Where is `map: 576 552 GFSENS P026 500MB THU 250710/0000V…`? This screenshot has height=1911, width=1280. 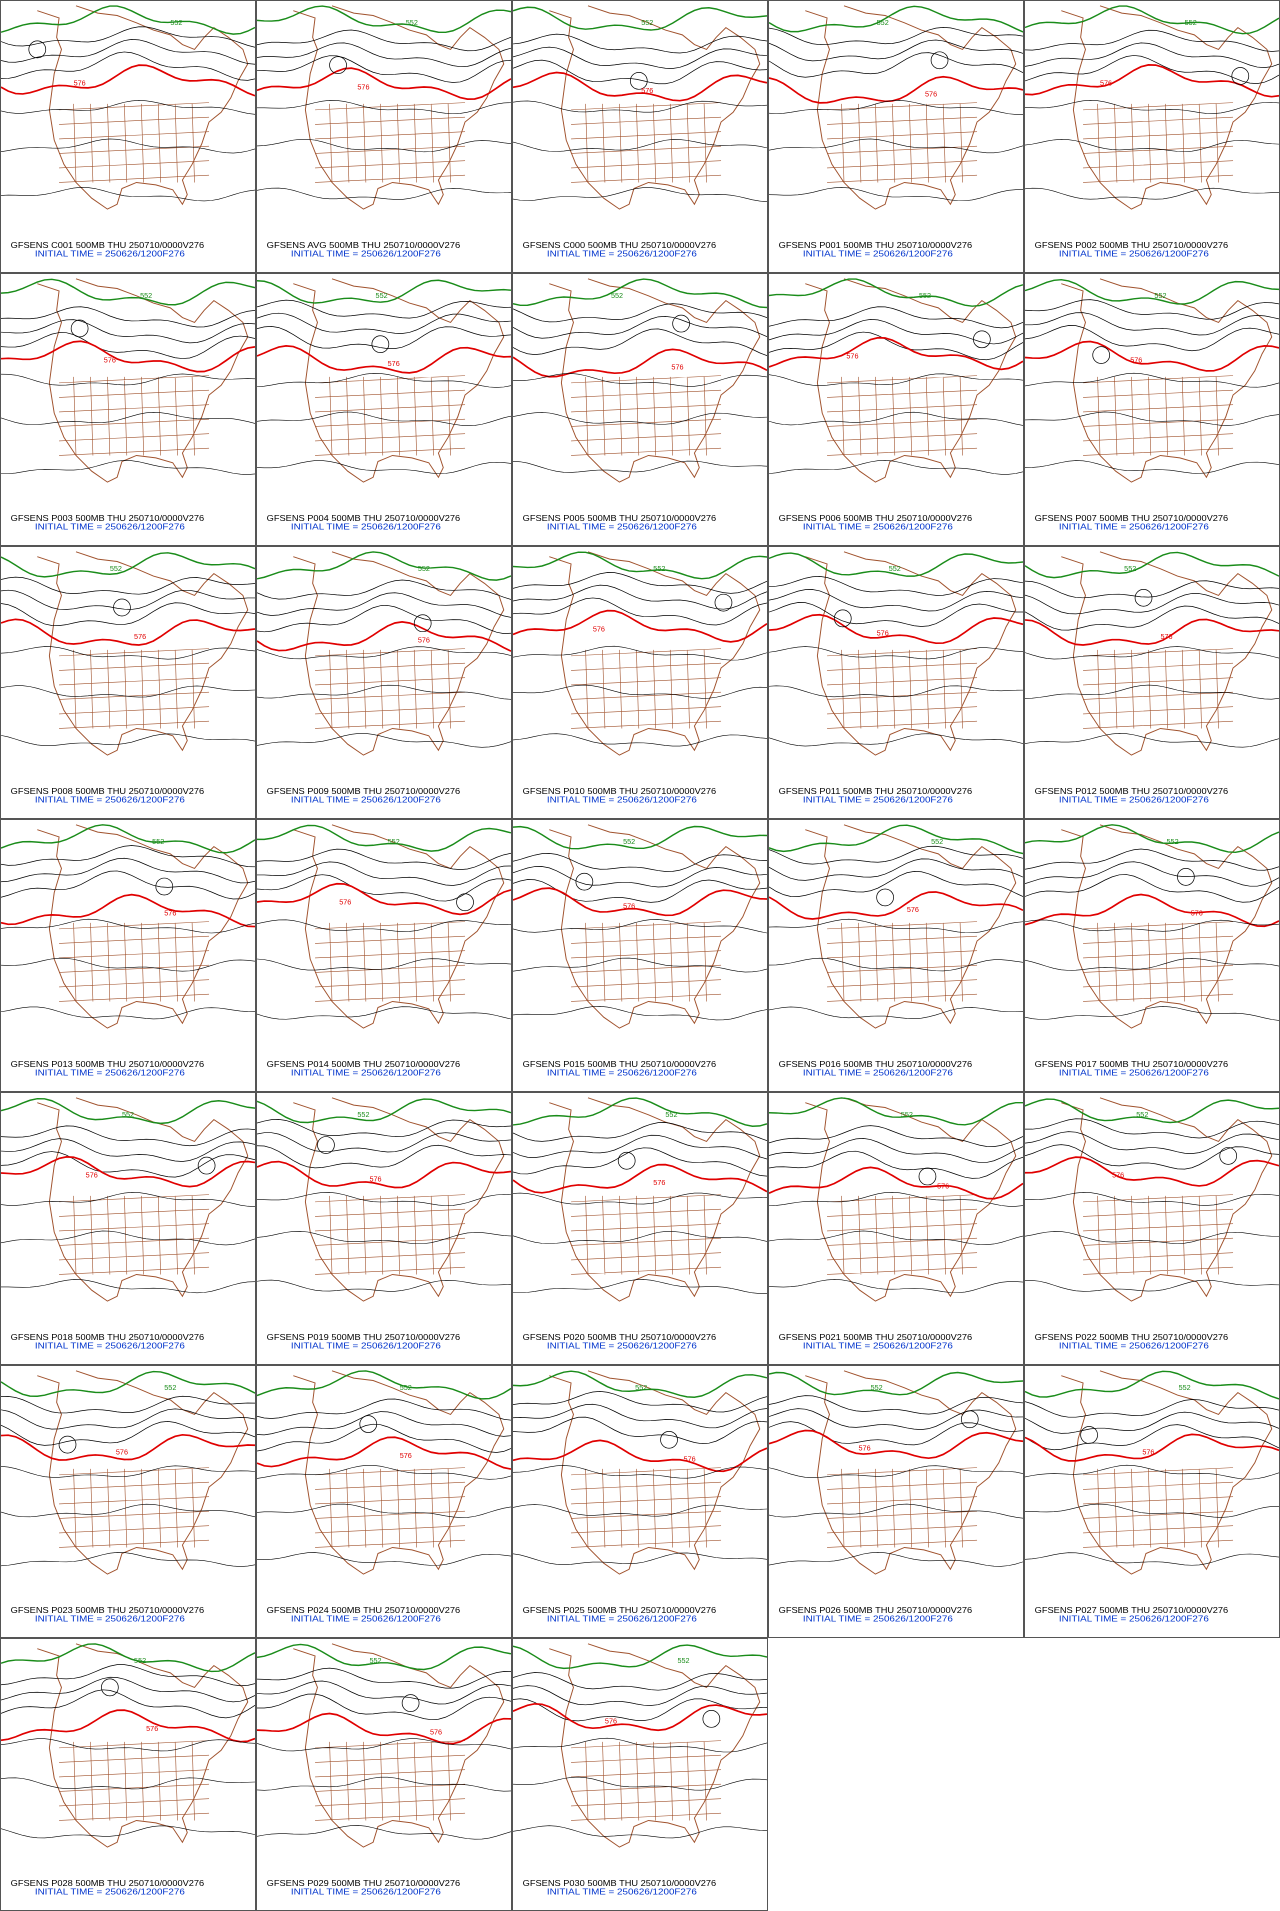 map: 576 552 GFSENS P026 500MB THU 250710/0000V… is located at coordinates (896, 1496).